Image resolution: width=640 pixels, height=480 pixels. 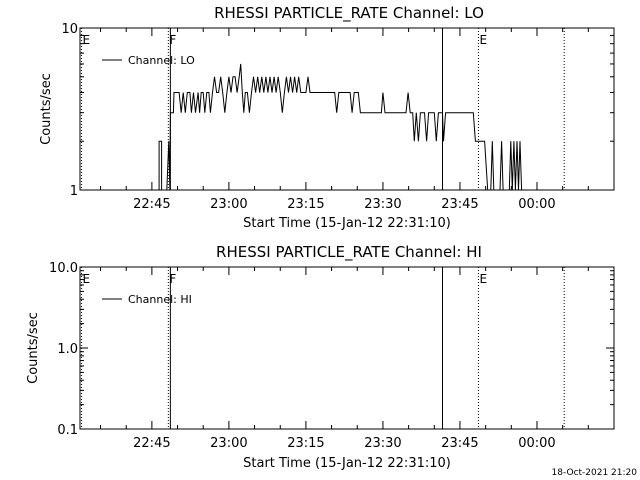 What do you see at coordinates (67, 349) in the screenshot?
I see `y-tick-label: 1.0` at bounding box center [67, 349].